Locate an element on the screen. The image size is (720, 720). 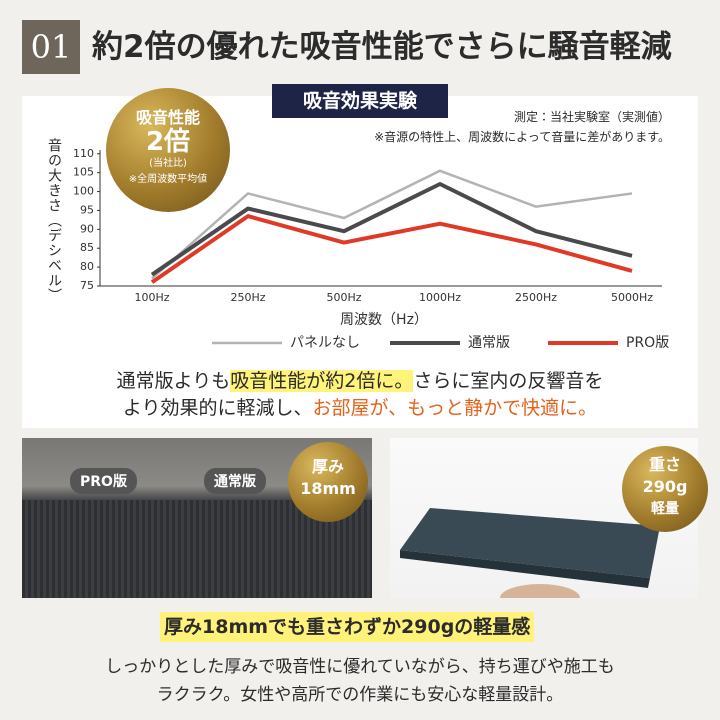
legend-label: PRO版 is located at coordinates (647, 343).